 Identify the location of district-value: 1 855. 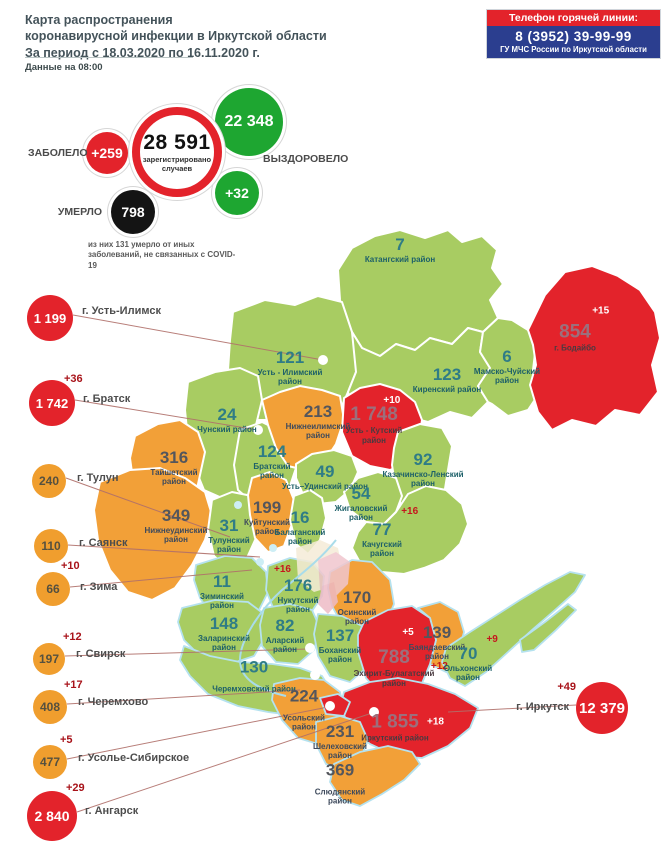
(395, 722).